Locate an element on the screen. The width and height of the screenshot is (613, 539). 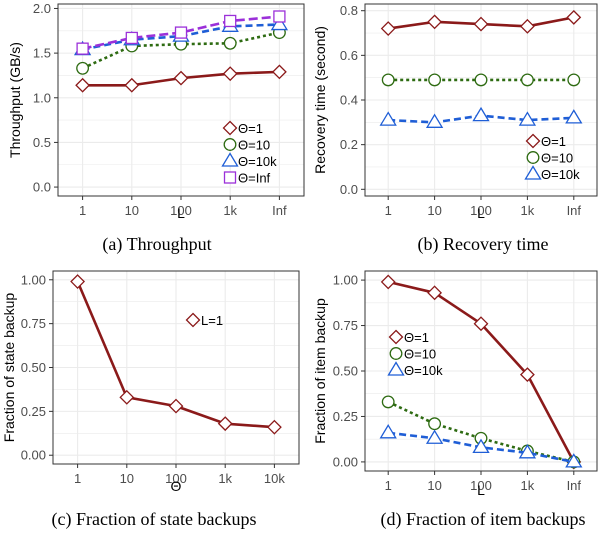
y-tick-label: 1.5 is located at coordinates (42, 53).